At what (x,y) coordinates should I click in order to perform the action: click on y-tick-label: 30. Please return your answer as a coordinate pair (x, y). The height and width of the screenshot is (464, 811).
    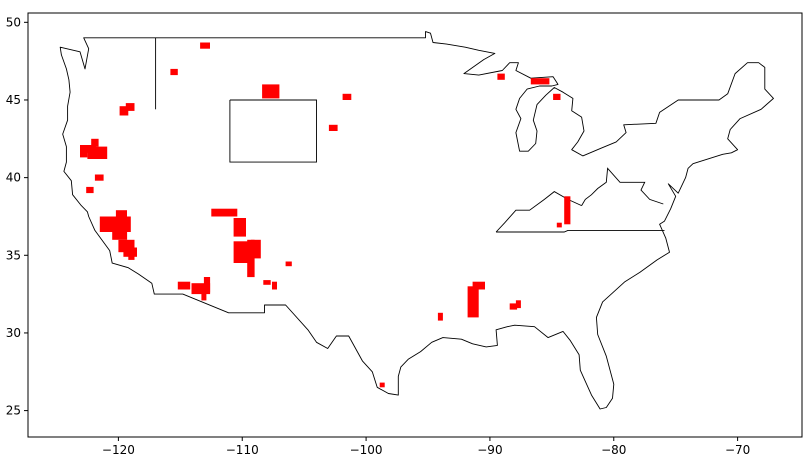
    Looking at the image, I should click on (13, 333).